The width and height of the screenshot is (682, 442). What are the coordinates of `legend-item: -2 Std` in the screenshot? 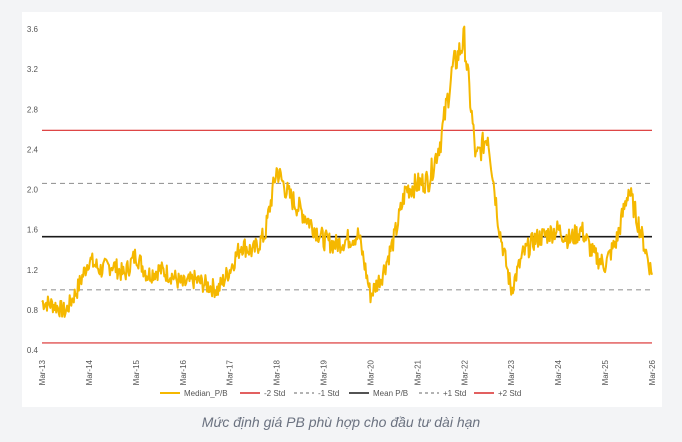 It's located at (262, 393).